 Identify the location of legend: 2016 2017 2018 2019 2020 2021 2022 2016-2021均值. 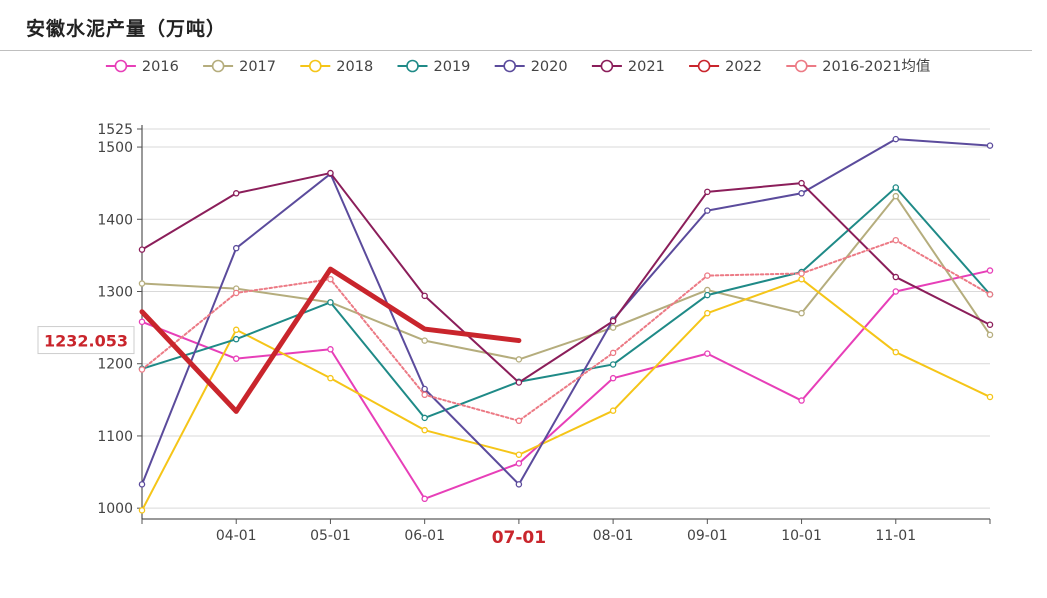
(517, 66).